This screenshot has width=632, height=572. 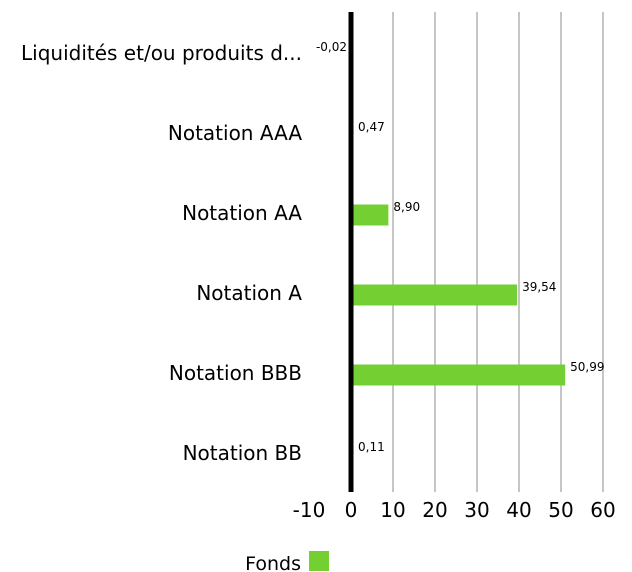 What do you see at coordinates (392, 510) in the screenshot?
I see `x-tick-label: 10` at bounding box center [392, 510].